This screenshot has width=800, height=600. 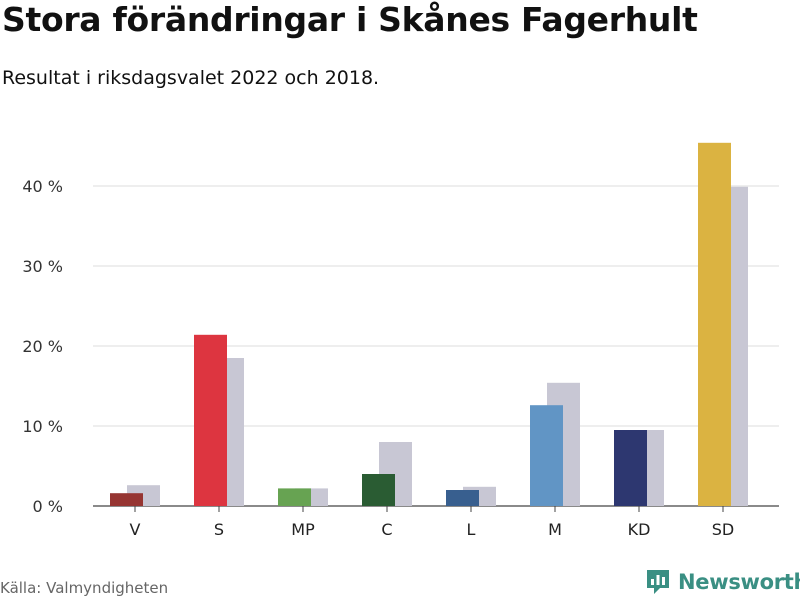 I want to click on chart-subtitle: Resultat i riksdagsvalet 2022 och 2018., so click(x=191, y=78).